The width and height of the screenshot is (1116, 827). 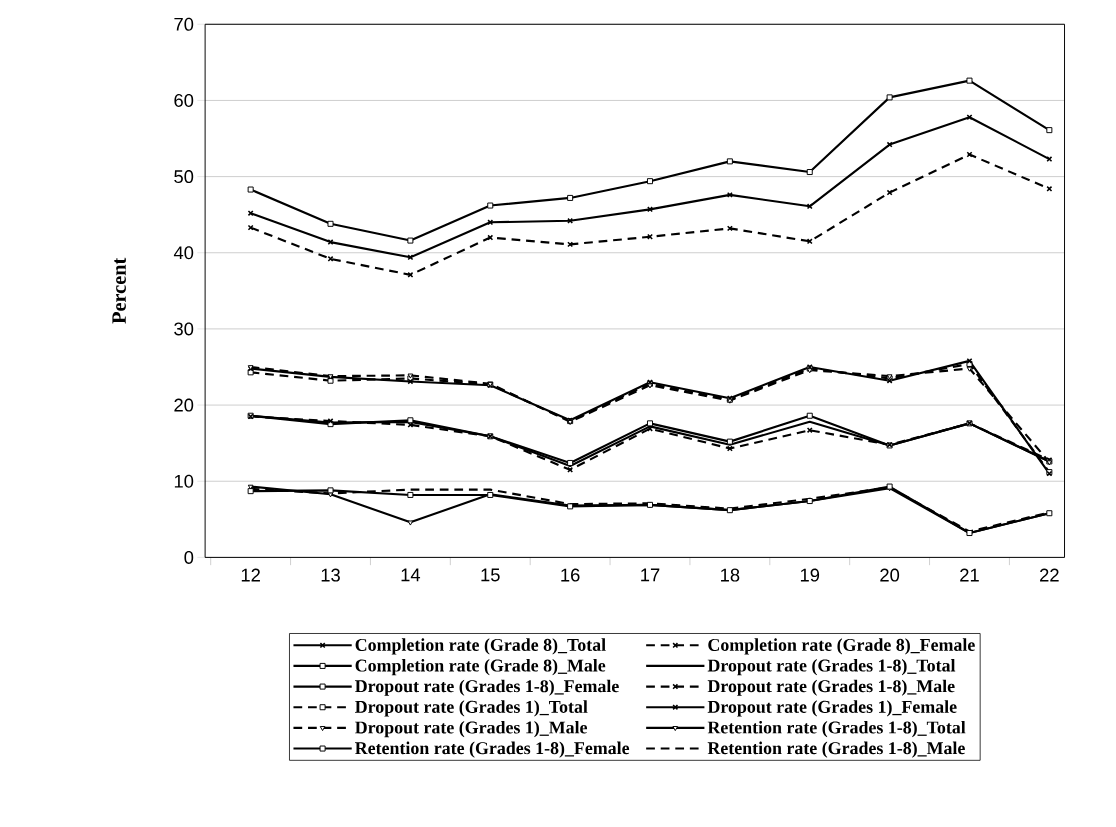 I want to click on legend-label: Completion rate (Grade 8)_Male, so click(x=480, y=667).